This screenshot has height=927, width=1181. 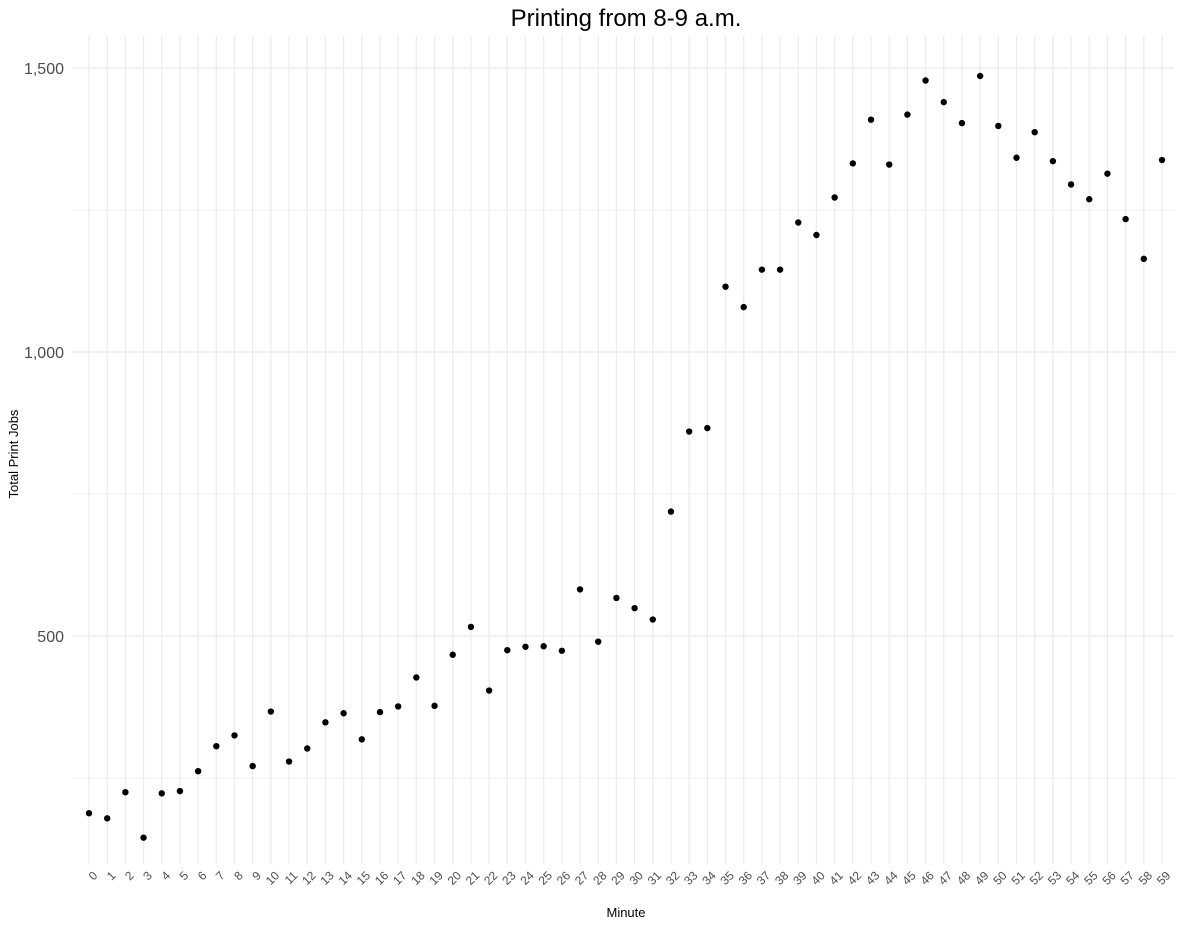 What do you see at coordinates (909, 878) in the screenshot?
I see `x-tick-label: 45` at bounding box center [909, 878].